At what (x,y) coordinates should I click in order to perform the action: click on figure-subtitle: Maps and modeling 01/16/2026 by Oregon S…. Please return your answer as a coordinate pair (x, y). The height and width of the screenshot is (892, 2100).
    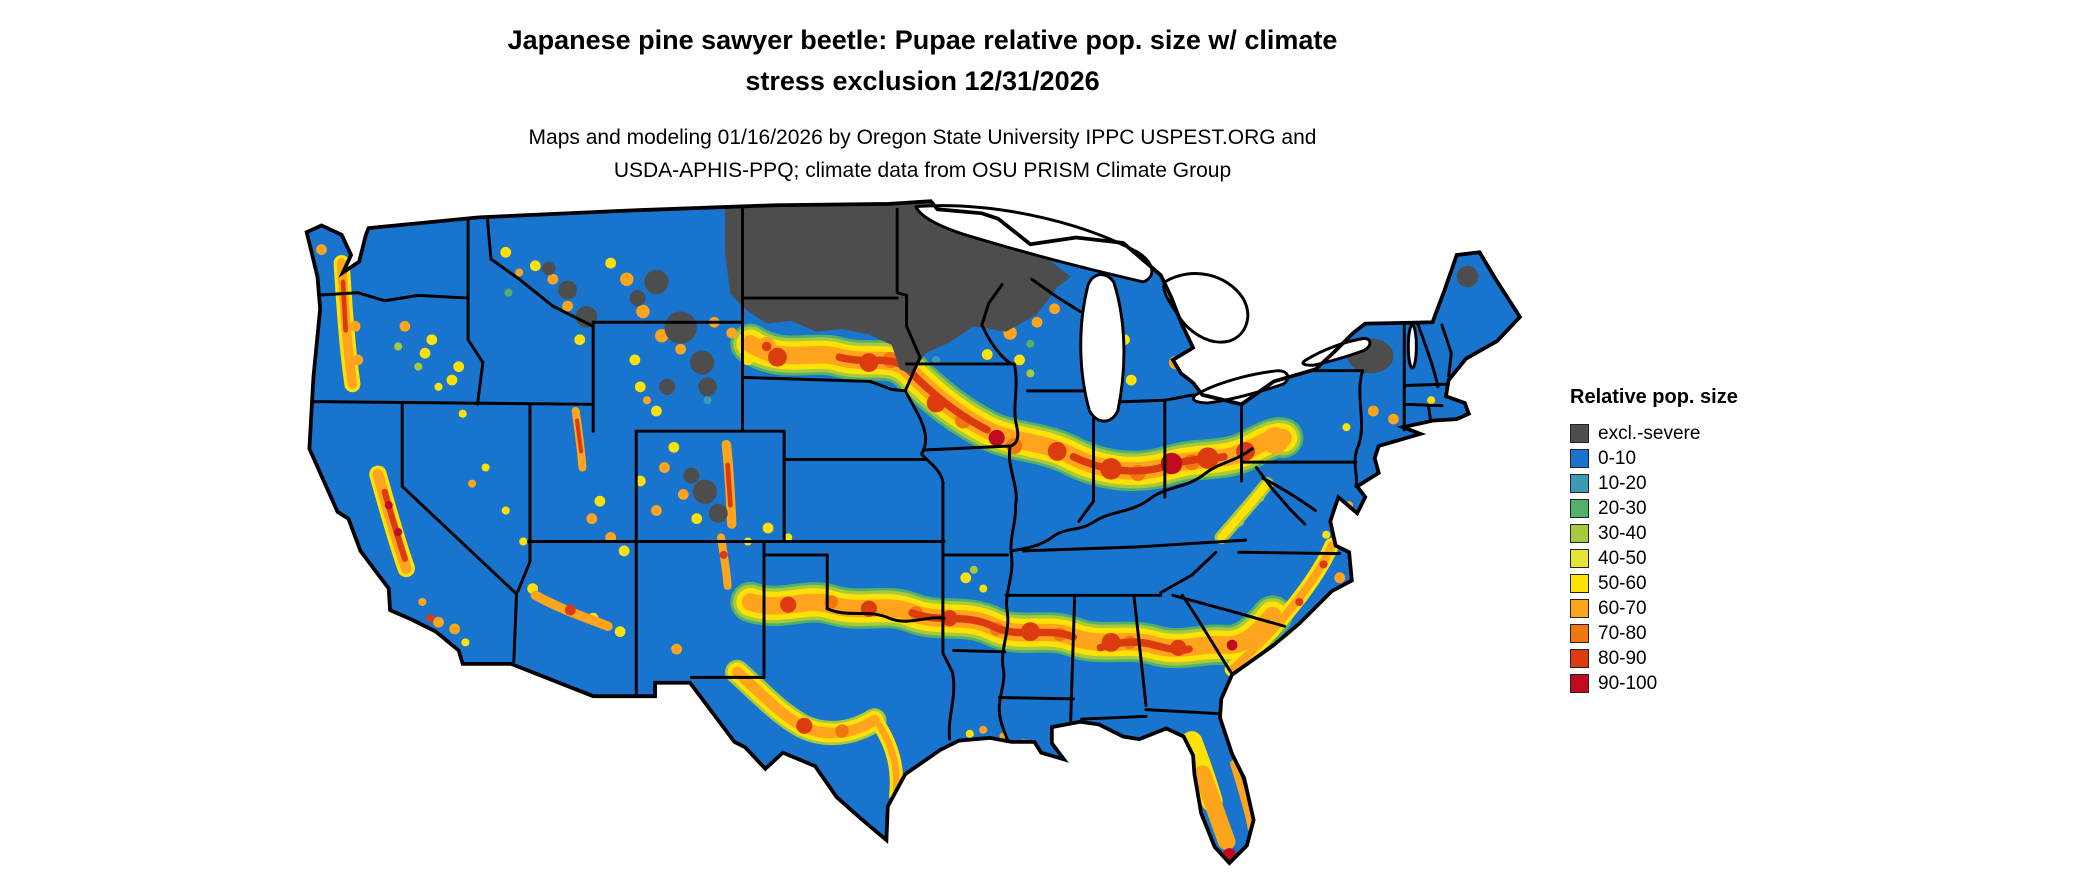
    Looking at the image, I should click on (922, 154).